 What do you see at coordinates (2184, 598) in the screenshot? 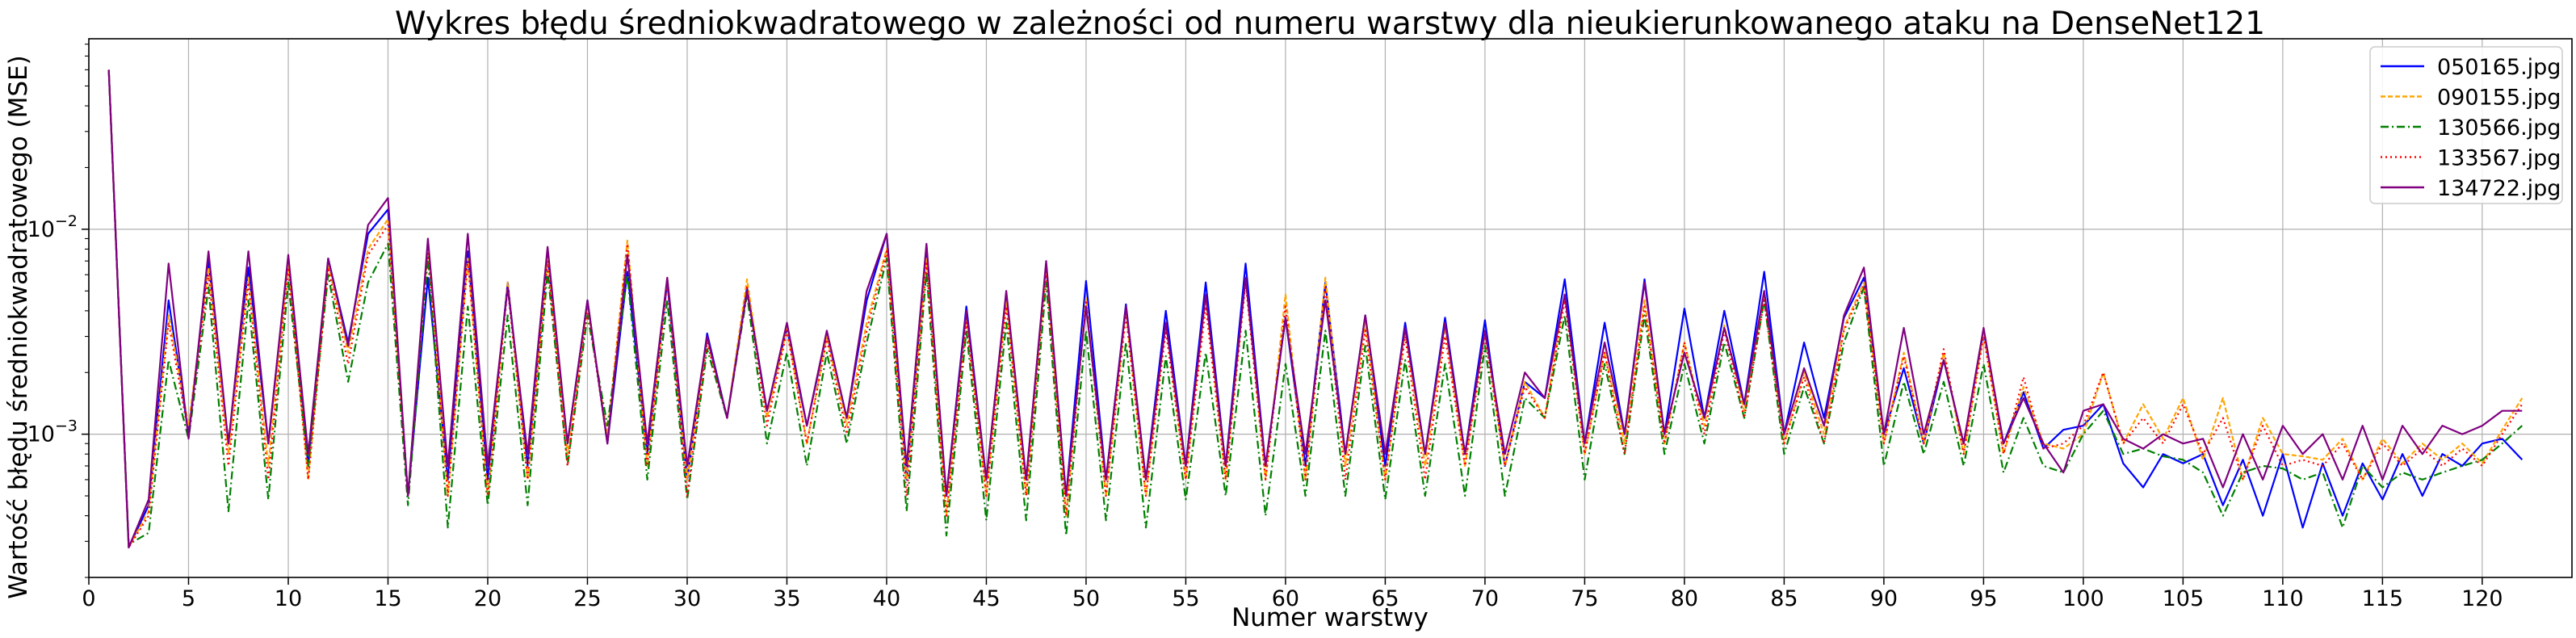
I see `x-tick-label: 105` at bounding box center [2184, 598].